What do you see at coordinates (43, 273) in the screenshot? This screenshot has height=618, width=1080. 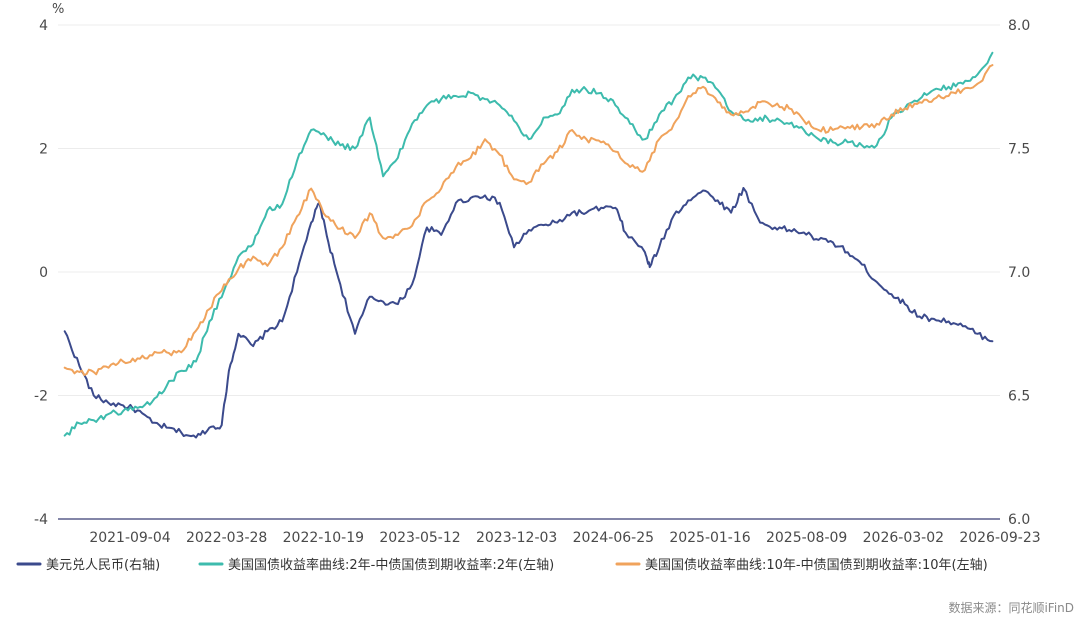 I see `left-tick-label: 0` at bounding box center [43, 273].